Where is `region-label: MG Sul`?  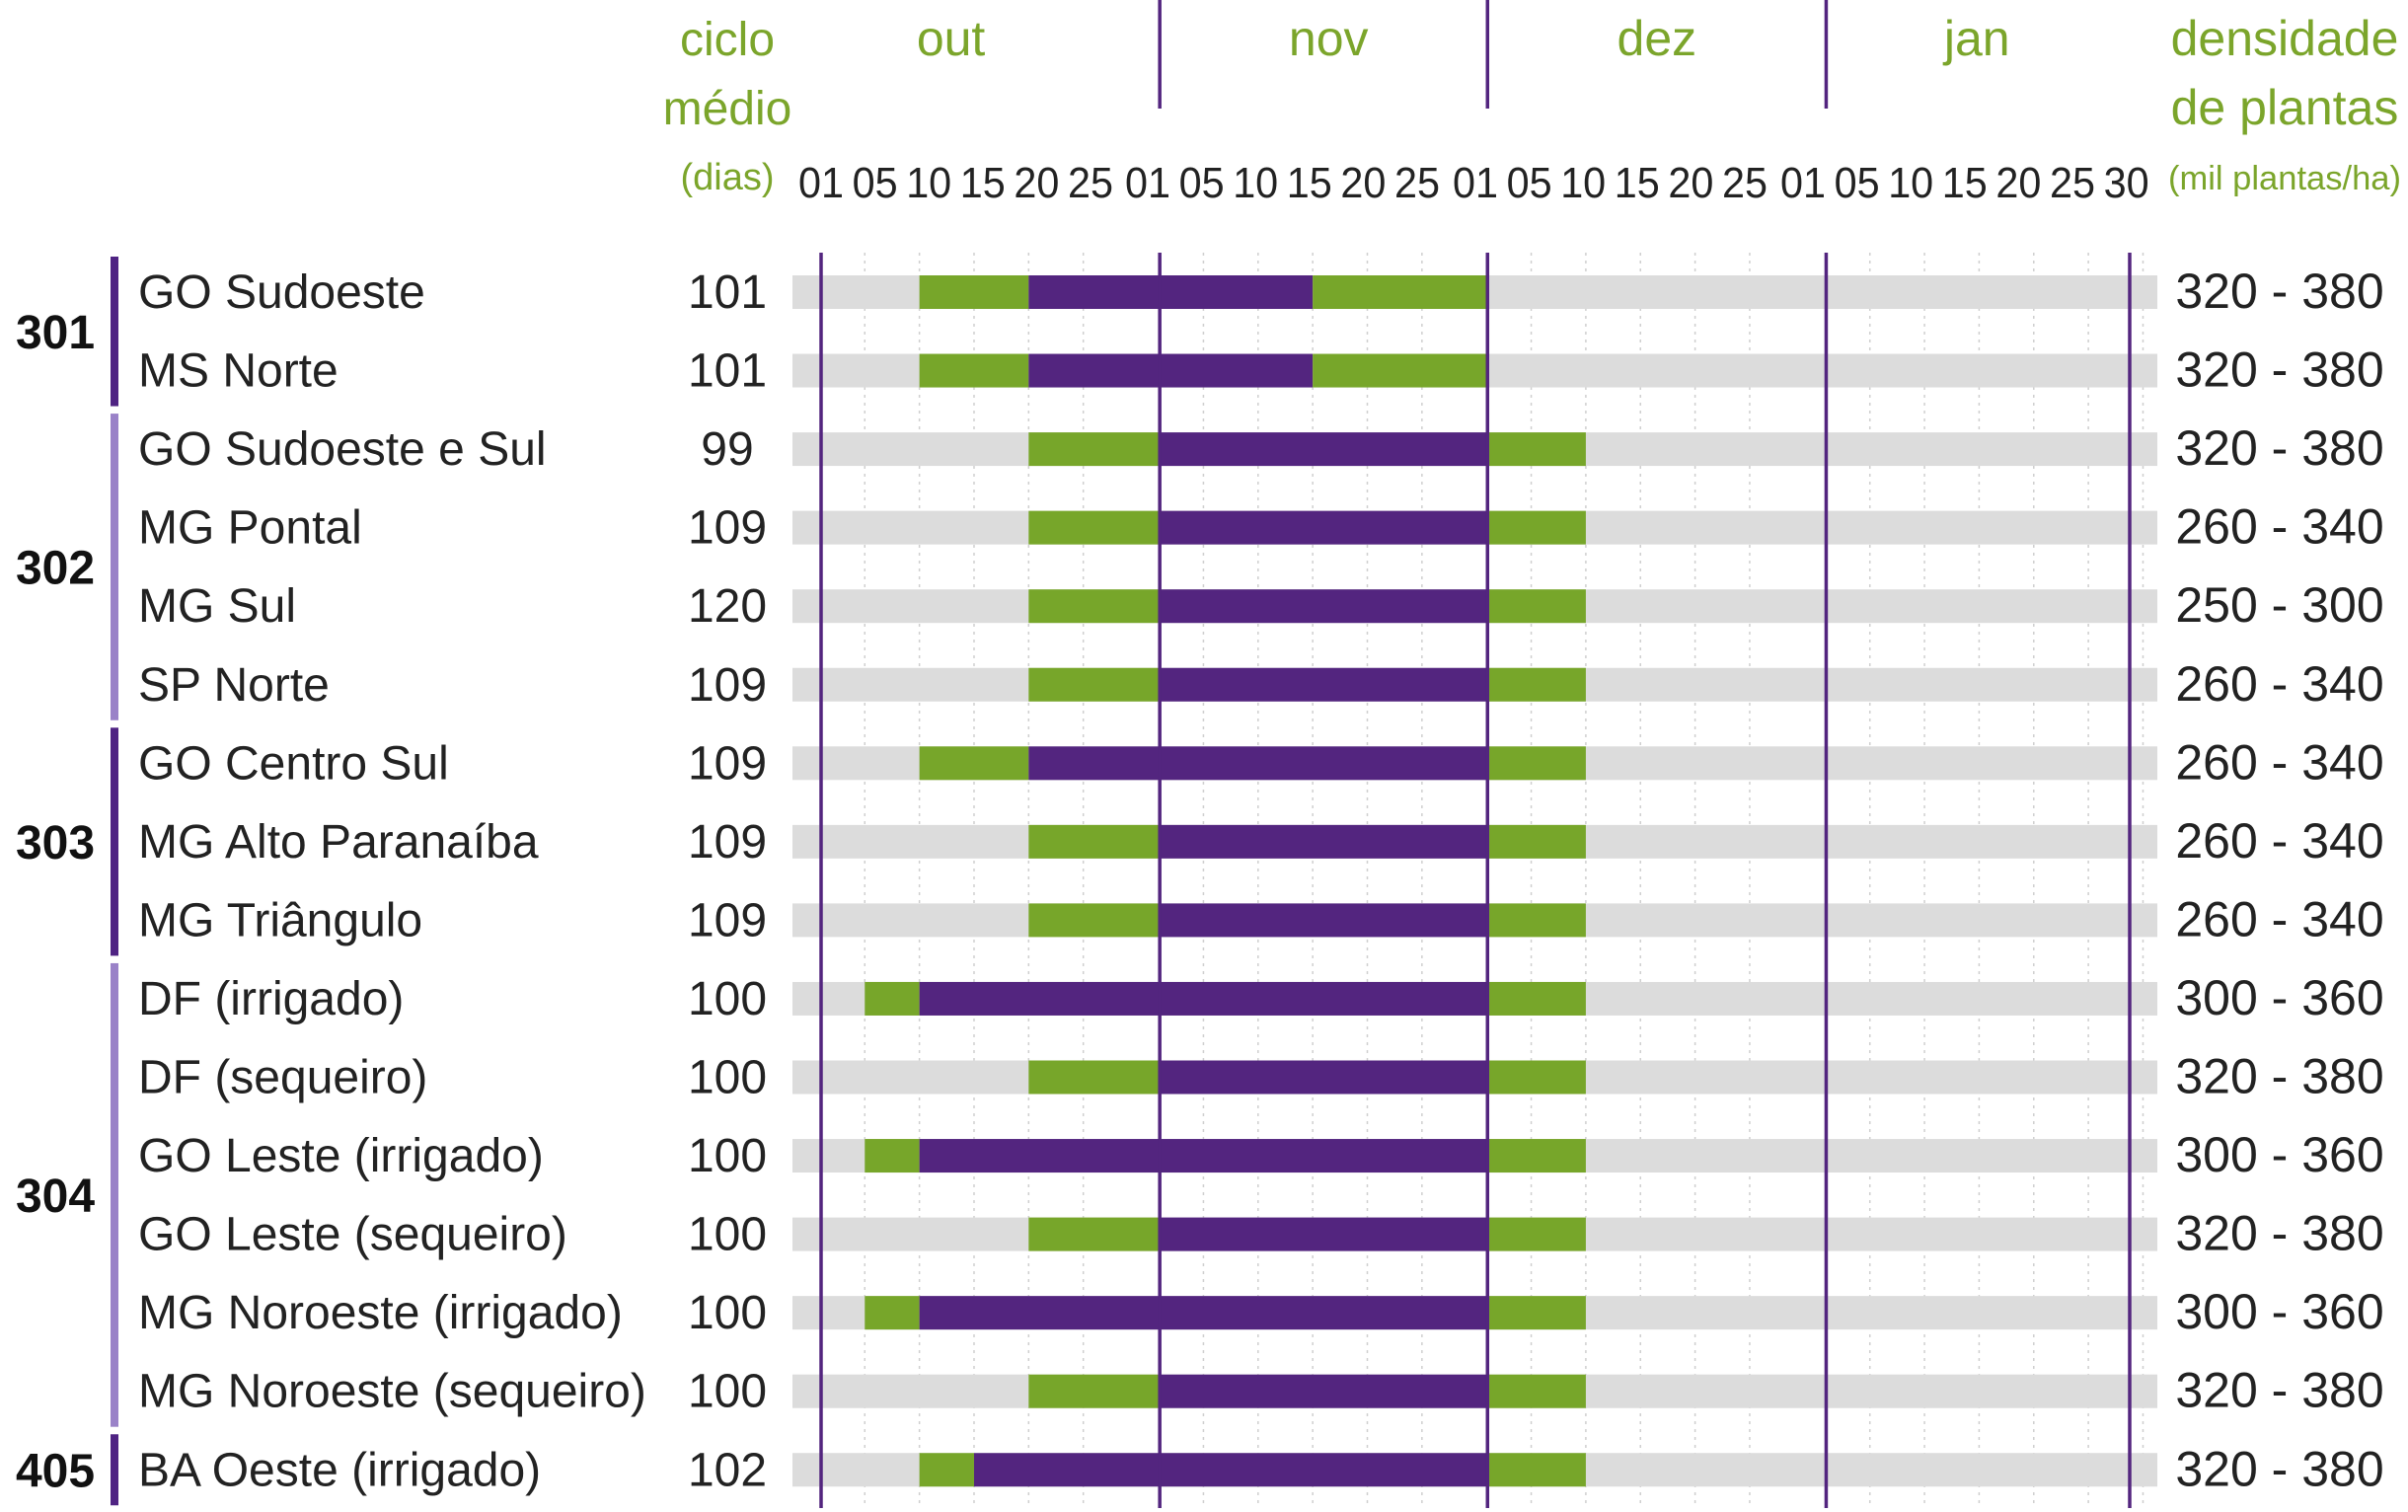 region-label: MG Sul is located at coordinates (217, 606).